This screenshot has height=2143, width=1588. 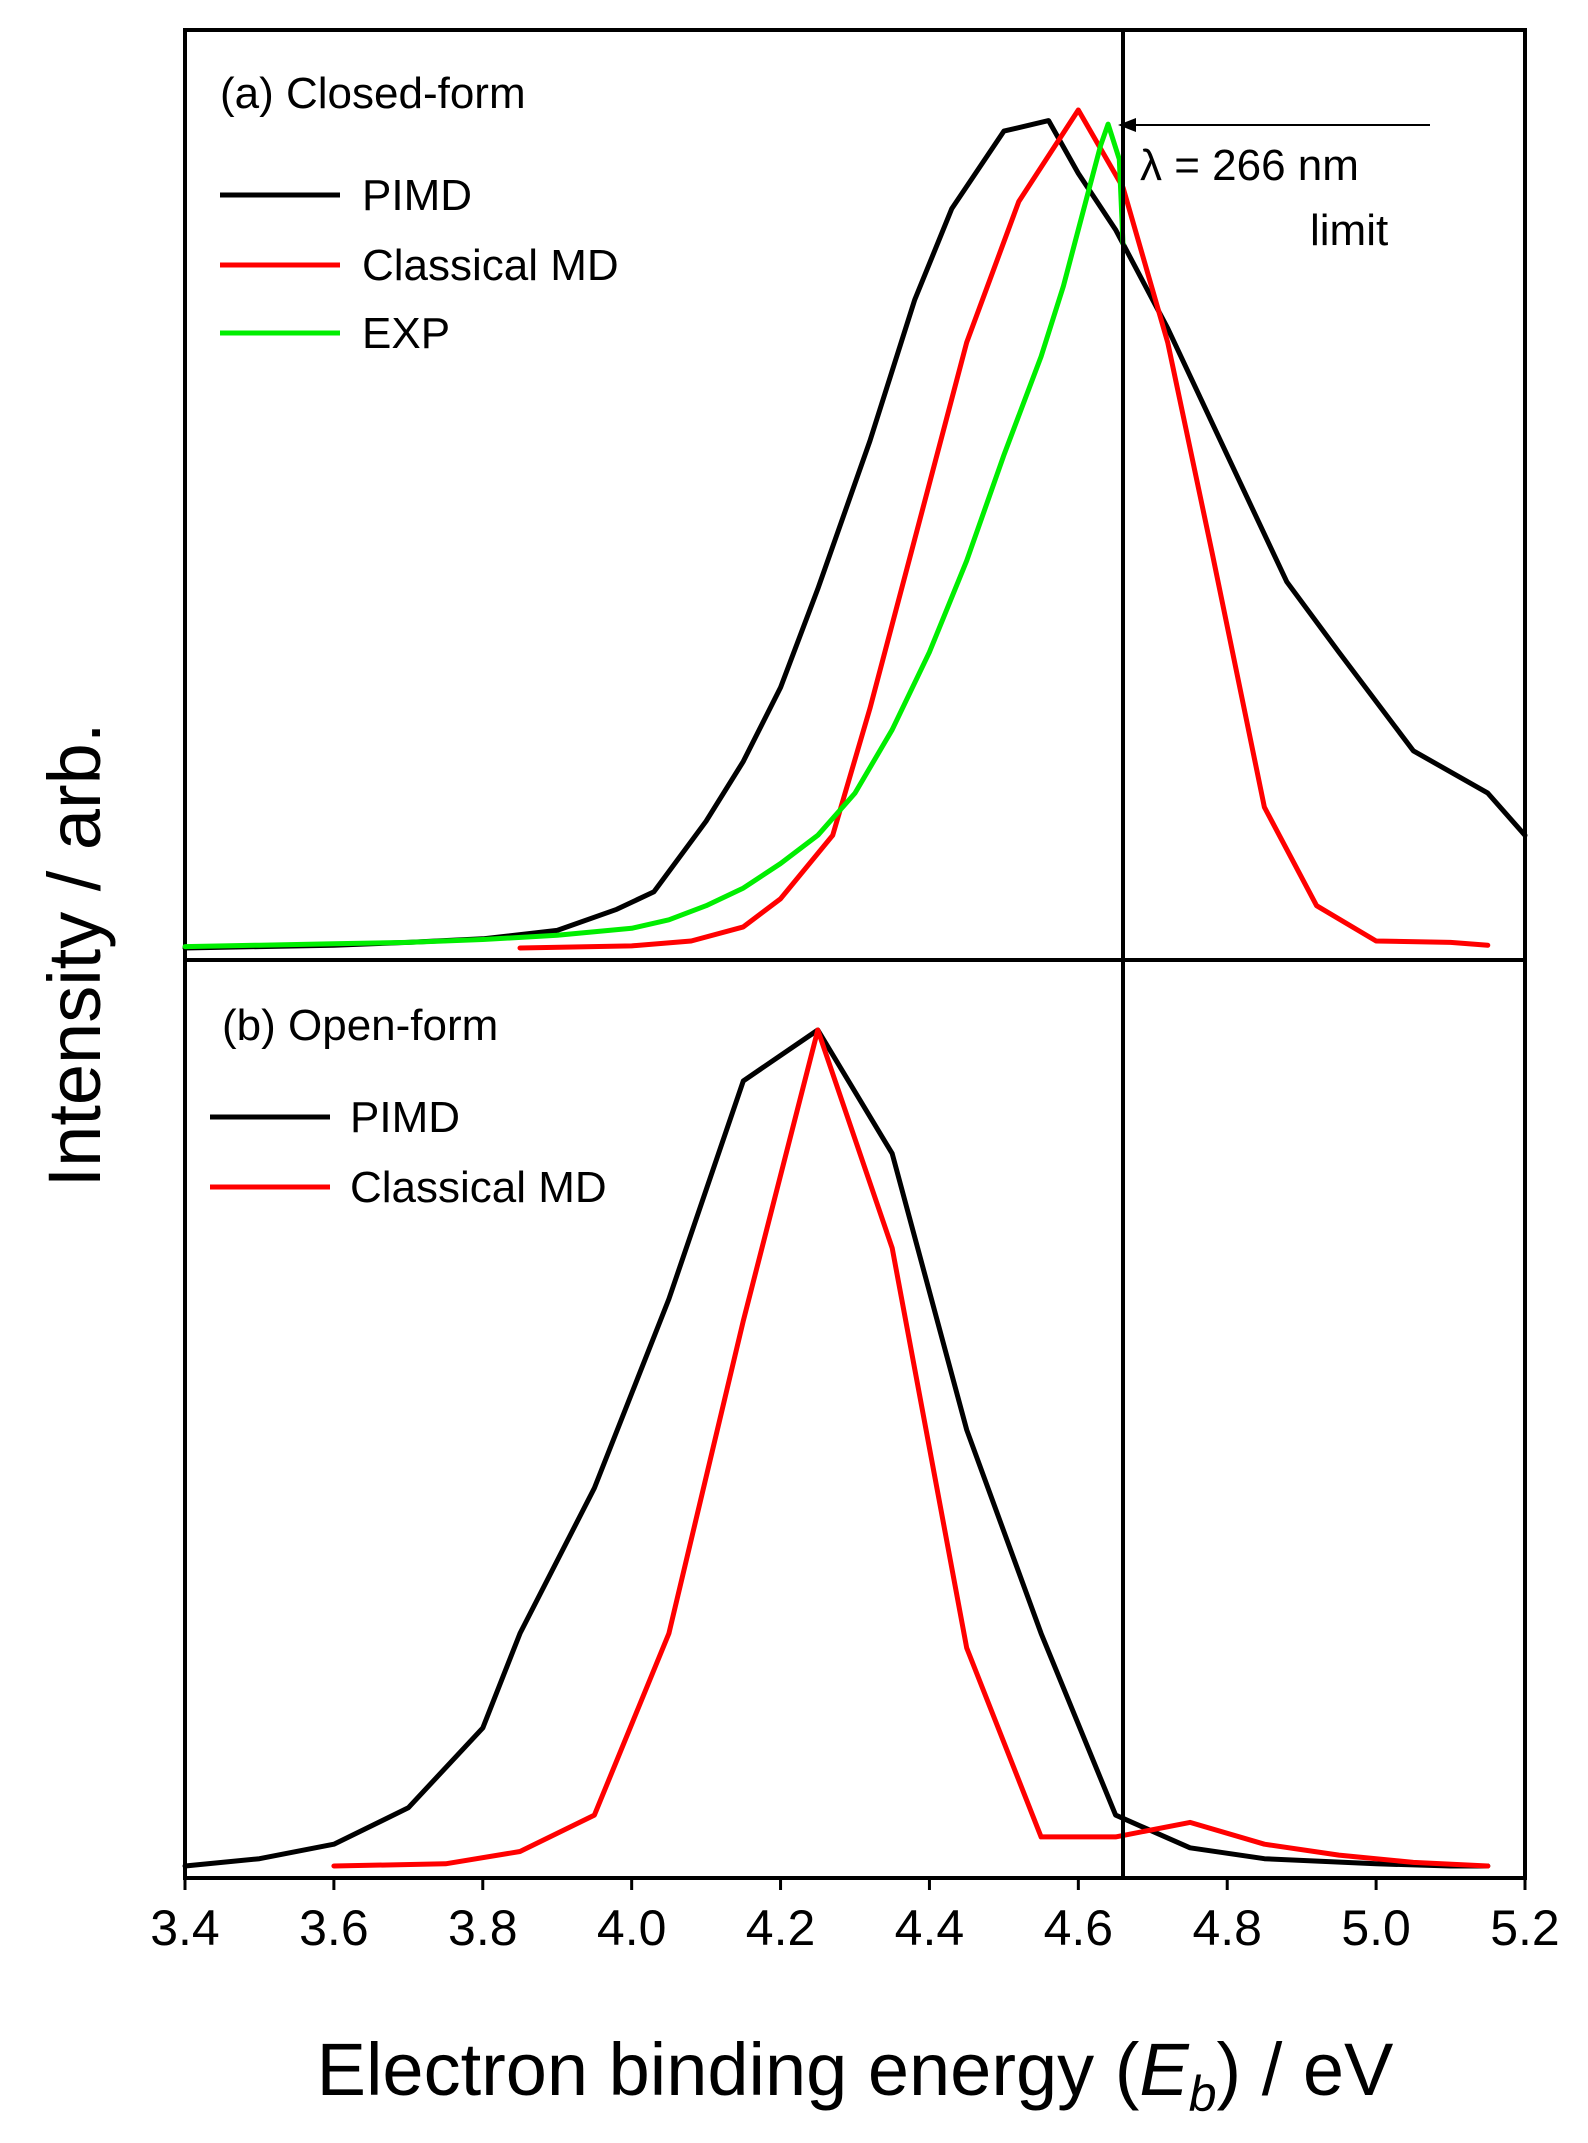 I want to click on x-axis-label: Electron binding energy (Eb) / eV, so click(x=855, y=2075).